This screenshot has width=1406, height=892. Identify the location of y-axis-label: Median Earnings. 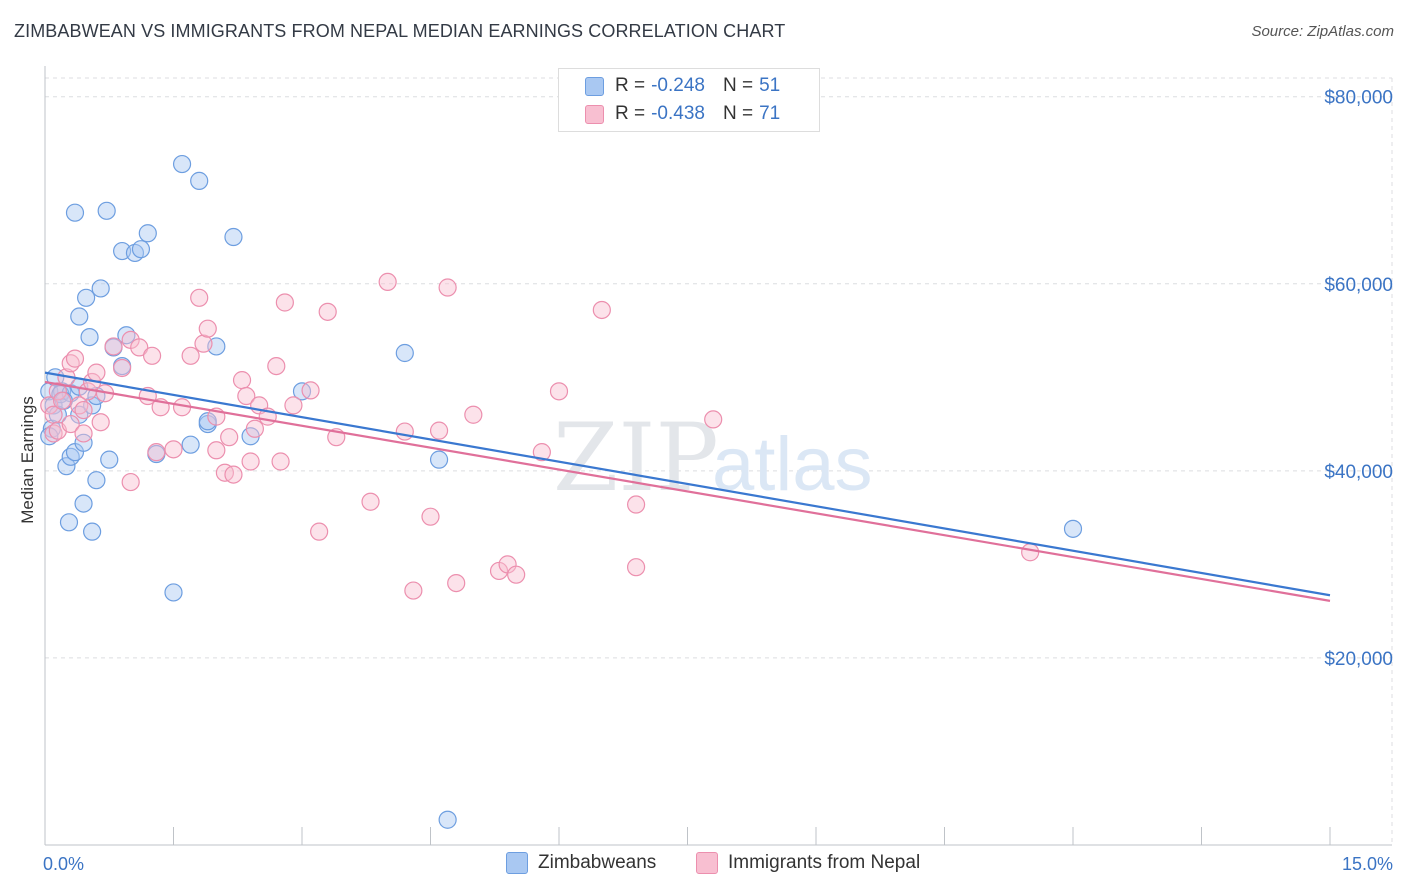
(27, 460).